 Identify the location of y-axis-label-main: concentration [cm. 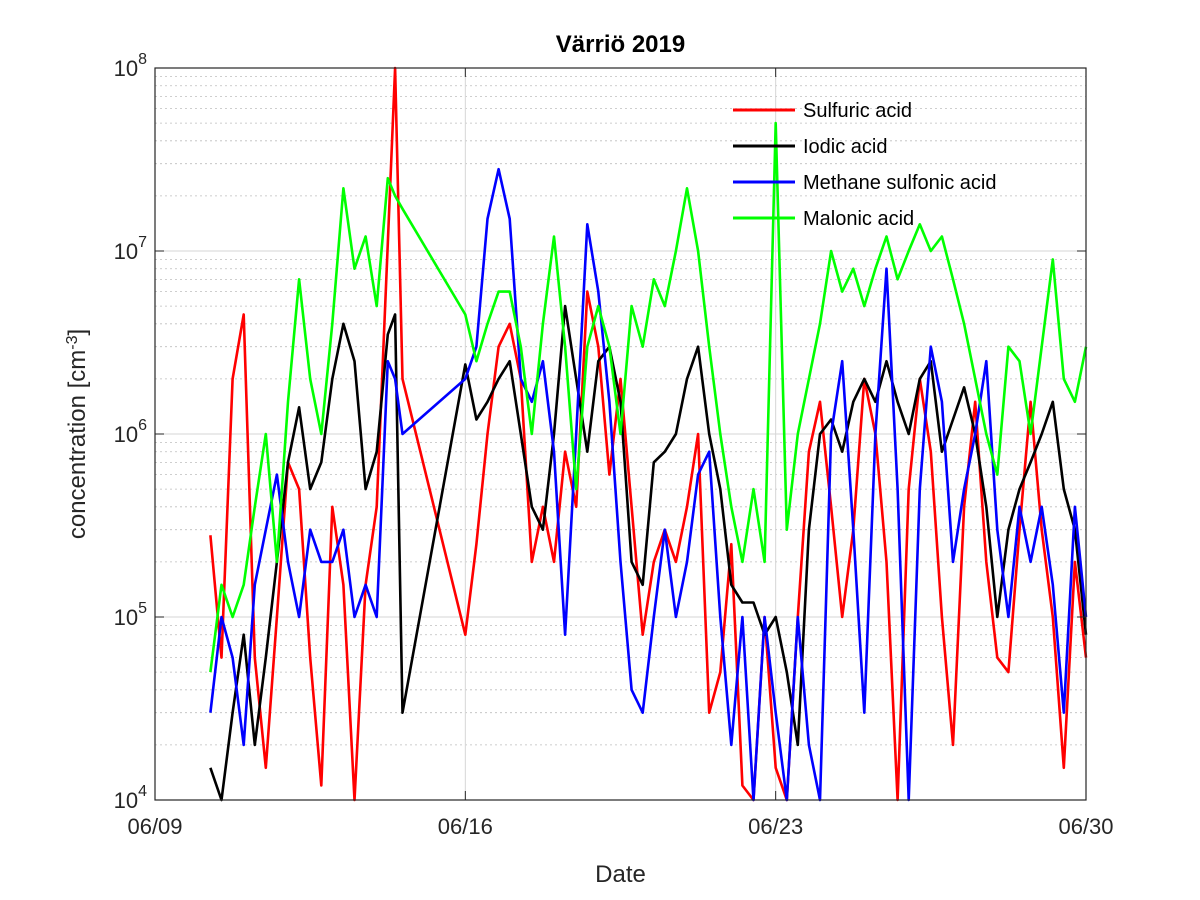
(77, 444).